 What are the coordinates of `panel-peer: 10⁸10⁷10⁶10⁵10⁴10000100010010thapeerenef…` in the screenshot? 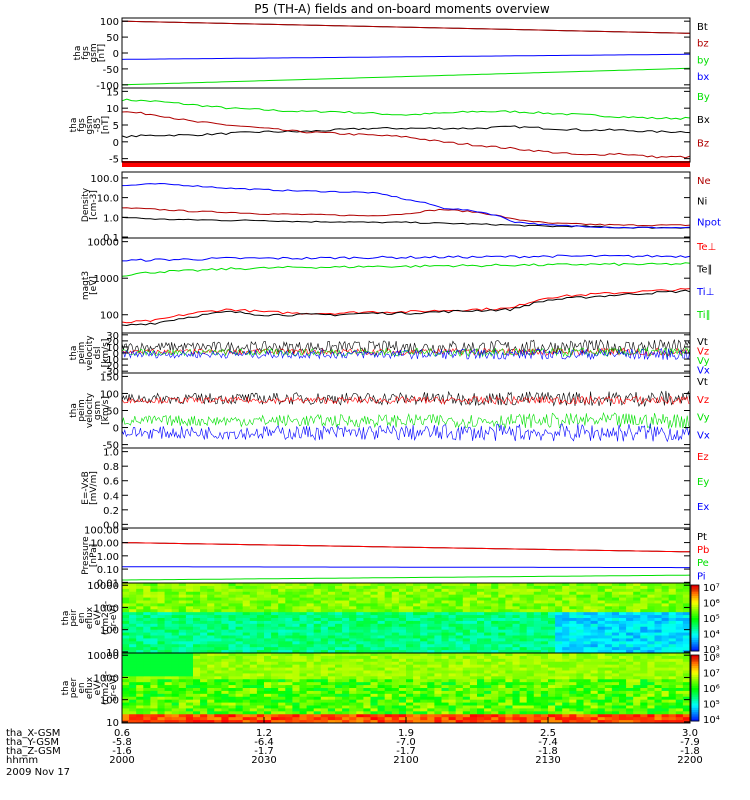 It's located at (390, 690).